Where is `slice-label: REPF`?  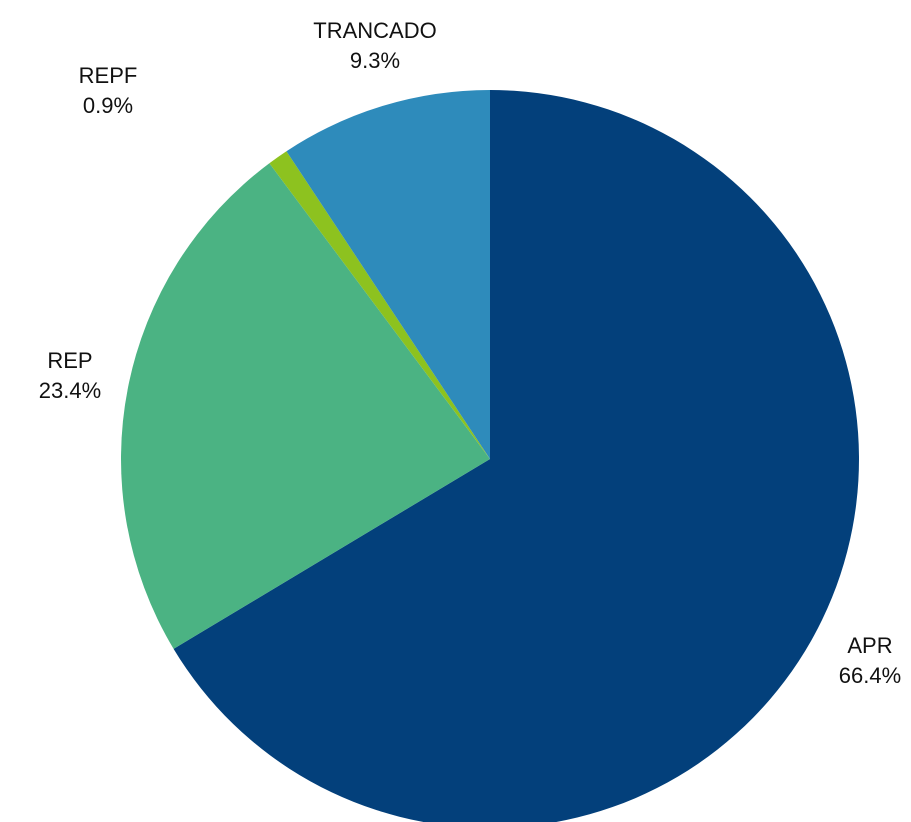 slice-label: REPF is located at coordinates (108, 75).